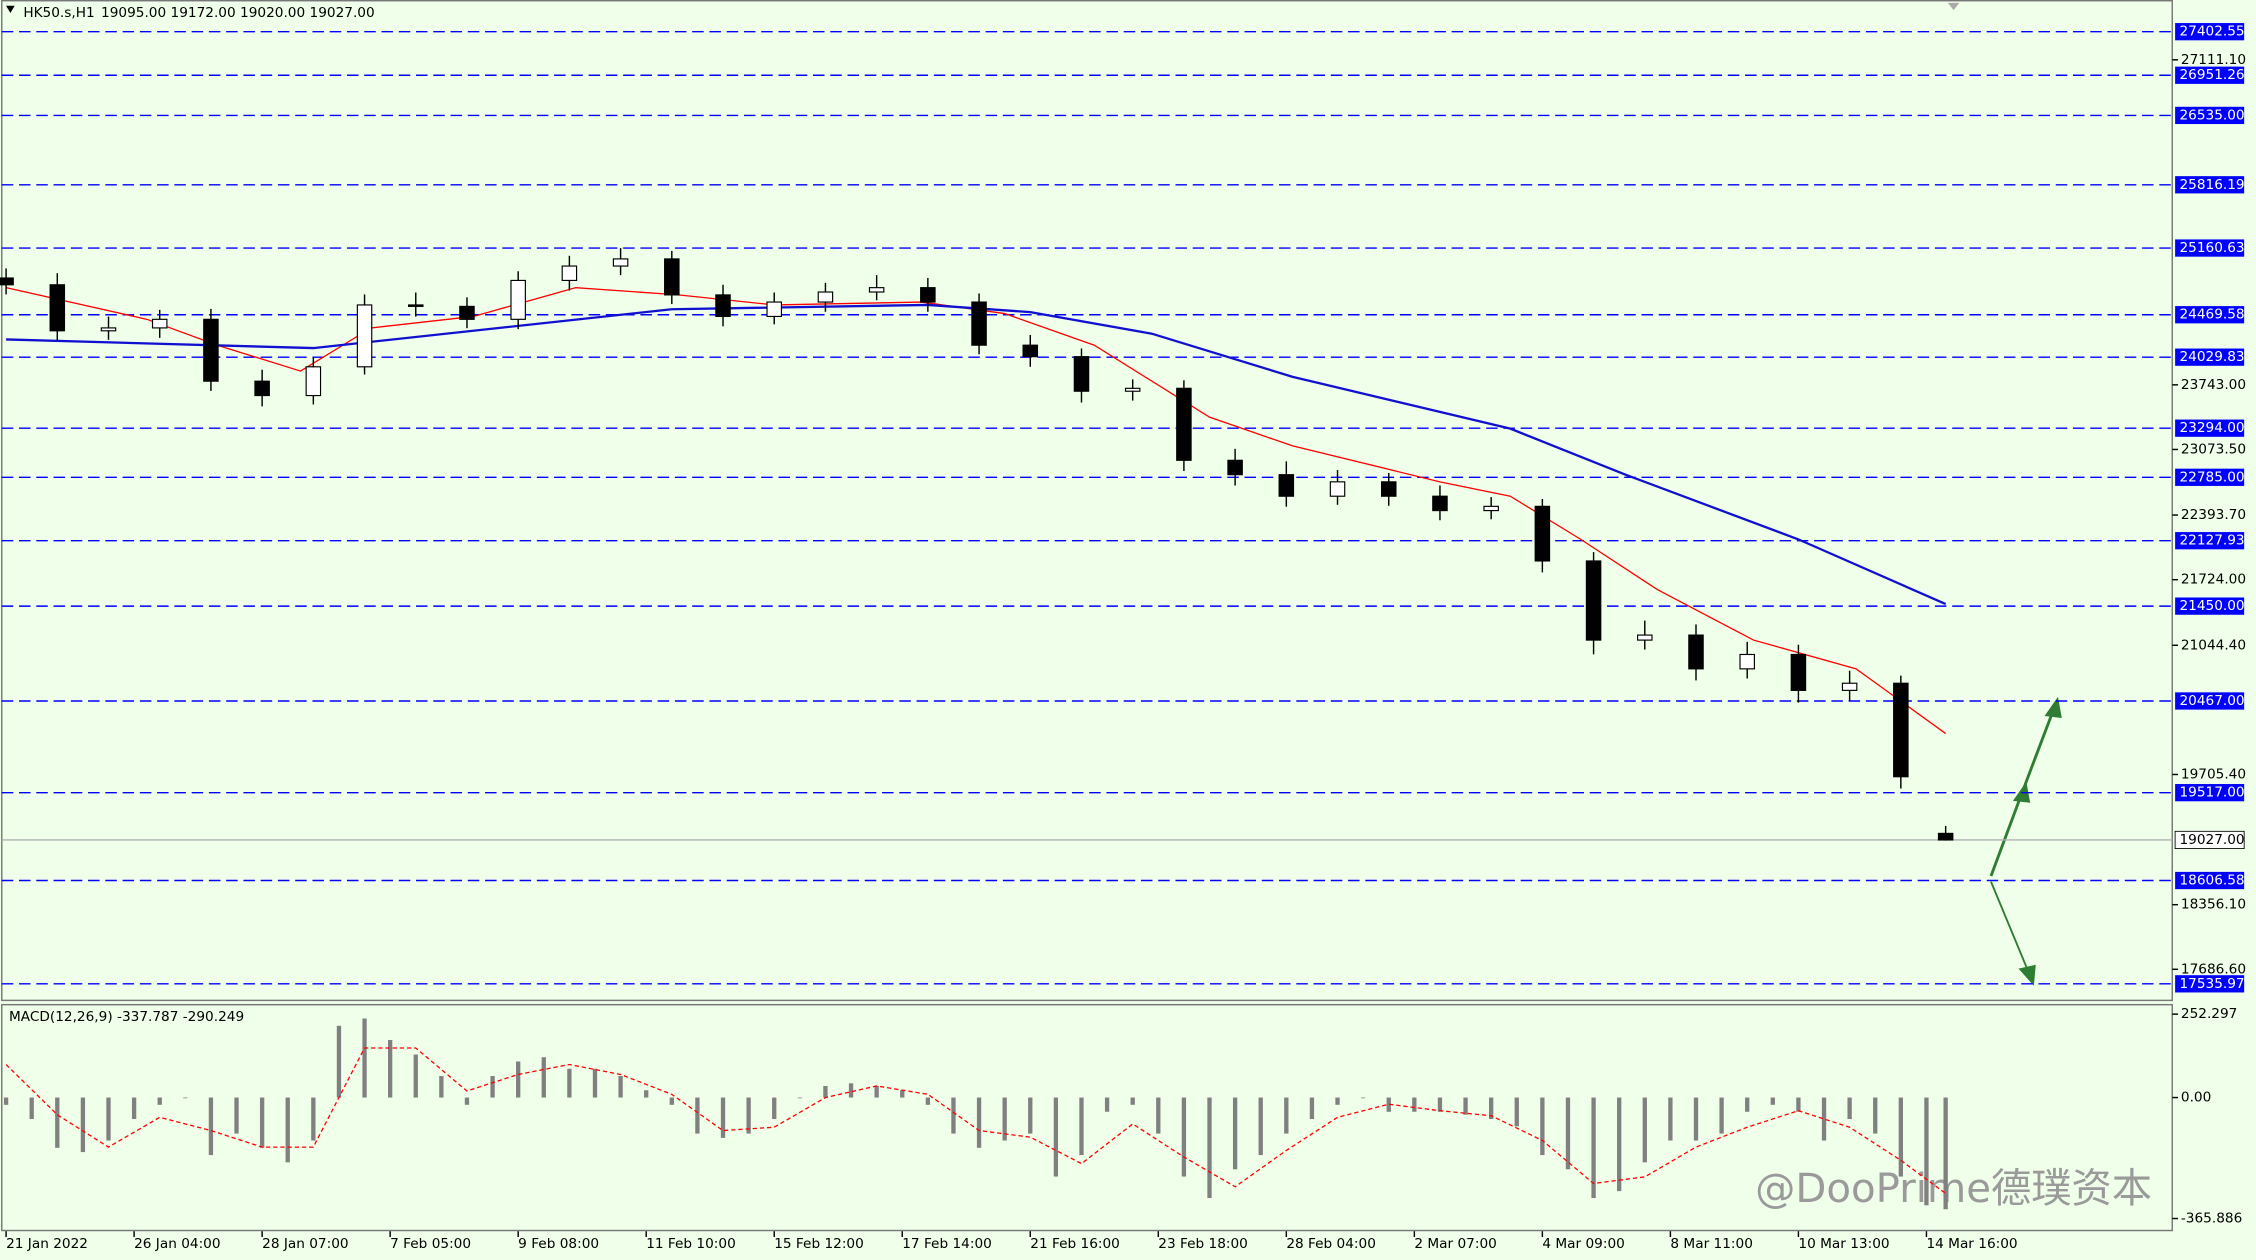 The height and width of the screenshot is (1260, 2256). What do you see at coordinates (1455, 1244) in the screenshot?
I see `x-tick-label: 2 Mar 07:00` at bounding box center [1455, 1244].